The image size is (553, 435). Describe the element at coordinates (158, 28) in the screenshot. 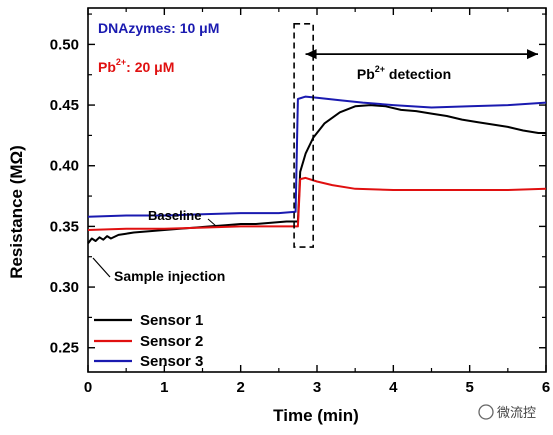

I see `dnazyme-label: DNAzymes: 10 μM` at that location.